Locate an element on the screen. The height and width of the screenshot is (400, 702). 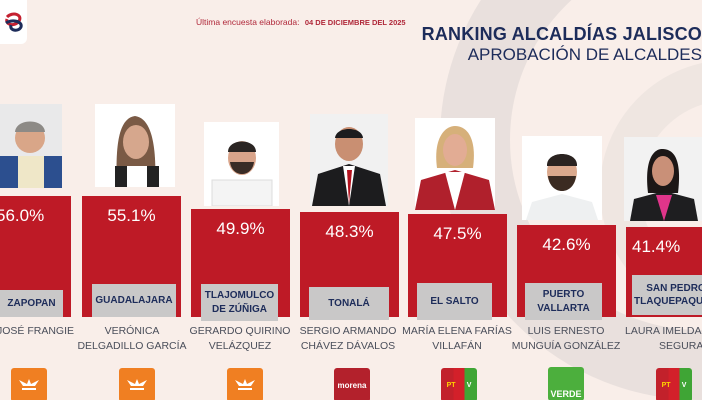
candidate-name: MARÍA ELENA FARÍAS VILLAFÁN is located at coordinates (457, 339).